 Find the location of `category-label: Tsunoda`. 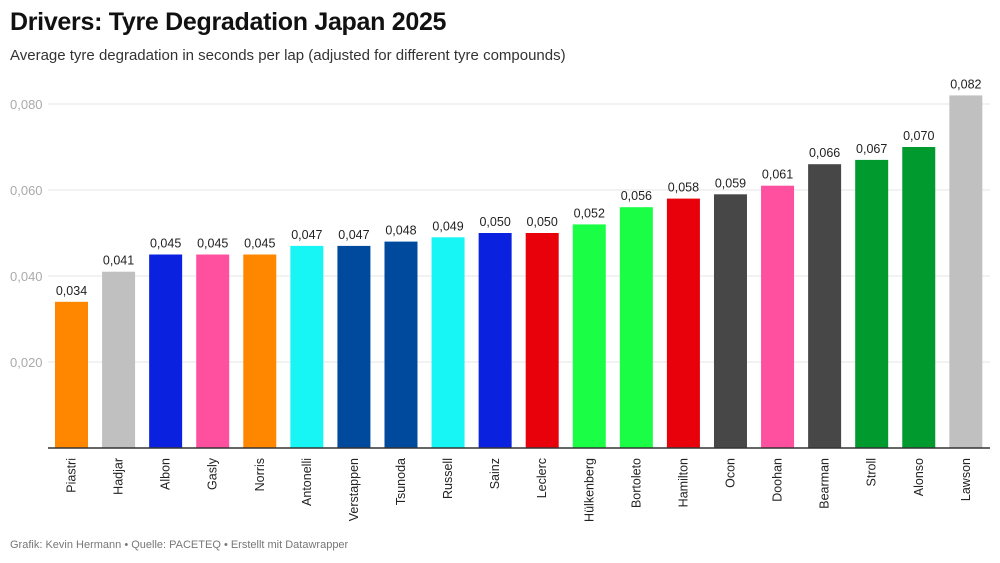

category-label: Tsunoda is located at coordinates (401, 481).